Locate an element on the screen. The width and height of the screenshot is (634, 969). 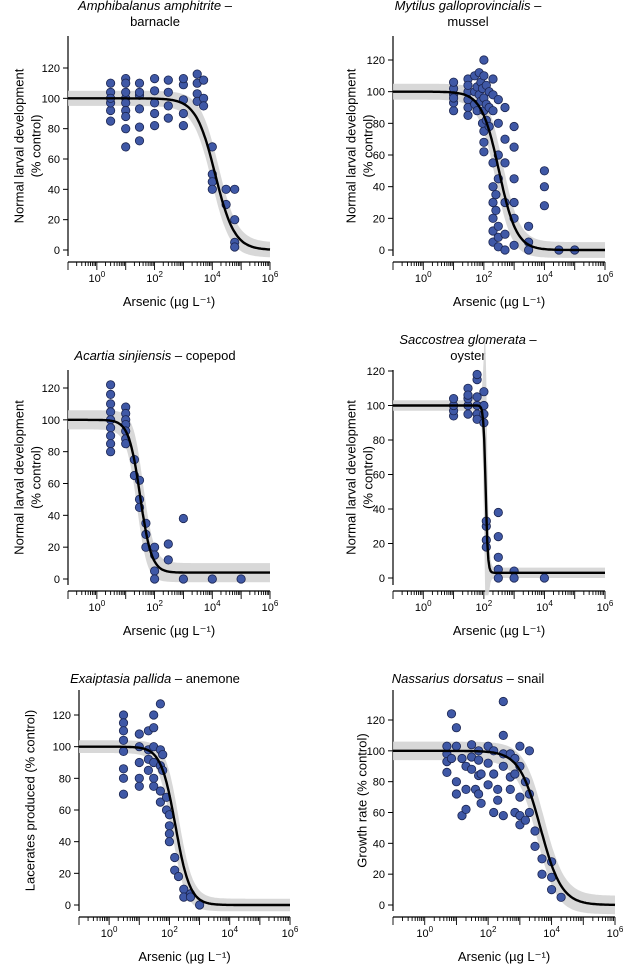
panel-title: Exaiptasia pallida – anemone is located at coordinates (155, 678).